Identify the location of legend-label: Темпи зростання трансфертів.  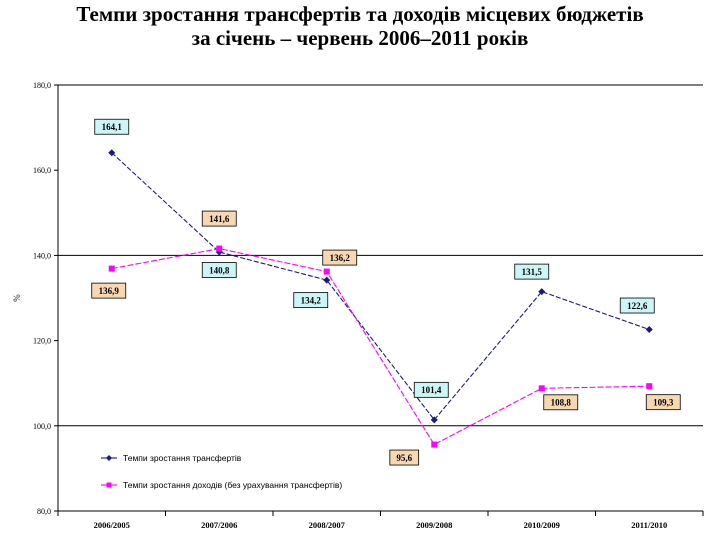
(182, 458).